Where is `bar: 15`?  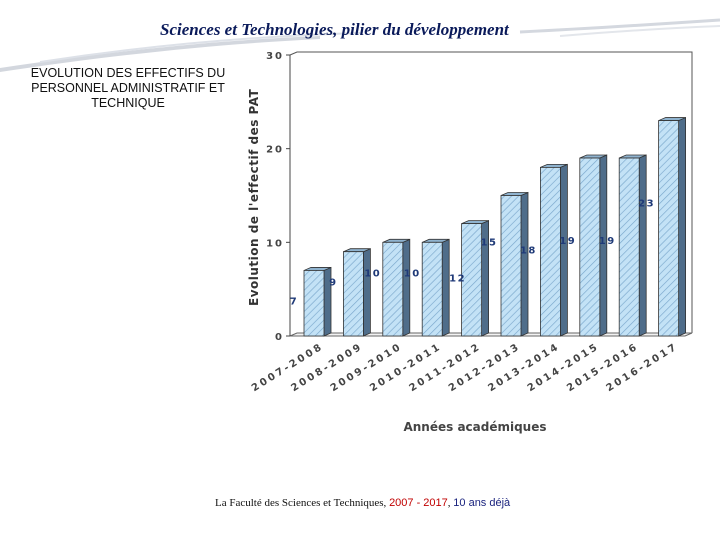
bar: 15 is located at coordinates (505, 264).